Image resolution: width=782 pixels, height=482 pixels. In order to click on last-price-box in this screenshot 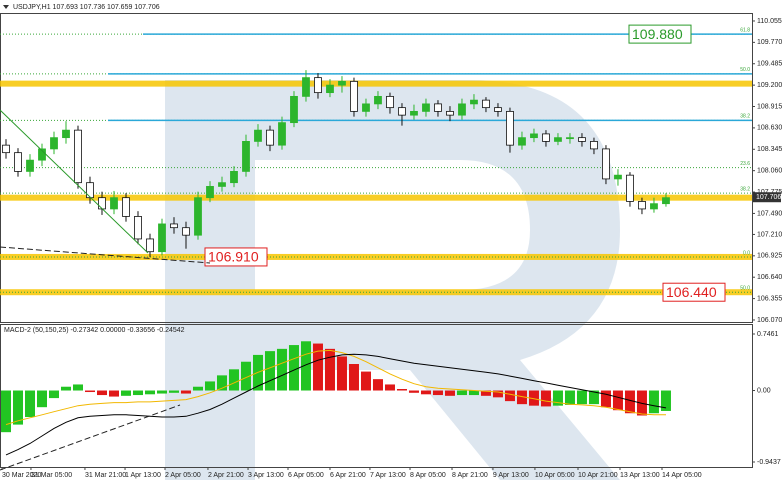, I will do `click(767, 197)`.